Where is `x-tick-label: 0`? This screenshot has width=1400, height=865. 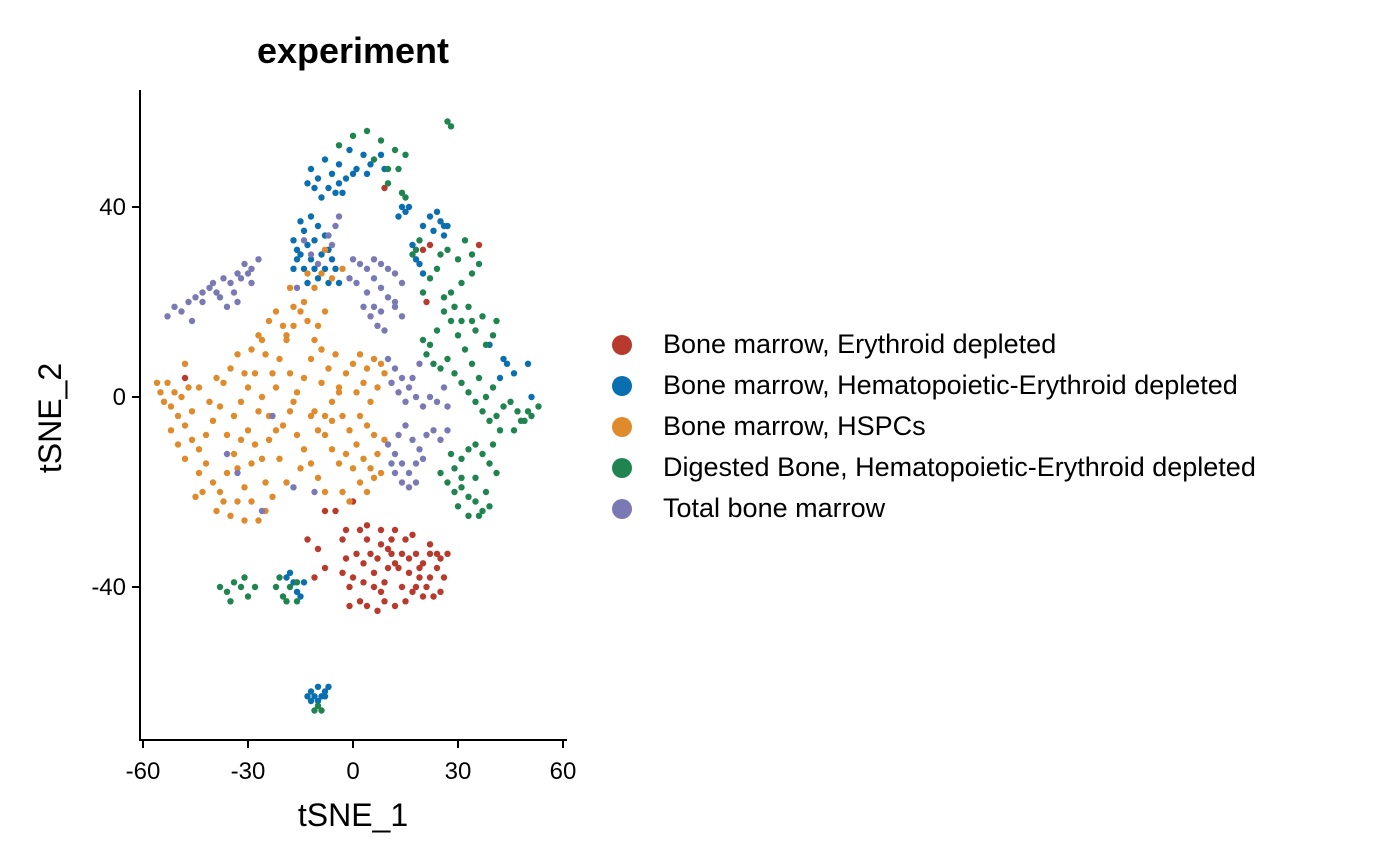
x-tick-label: 0 is located at coordinates (352, 771).